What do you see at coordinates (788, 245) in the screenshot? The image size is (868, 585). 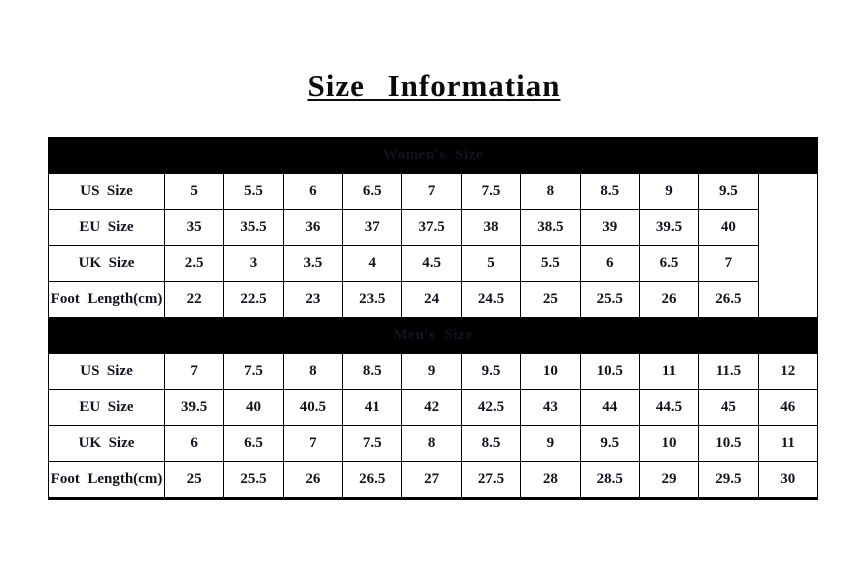 I see `empty-cell` at bounding box center [788, 245].